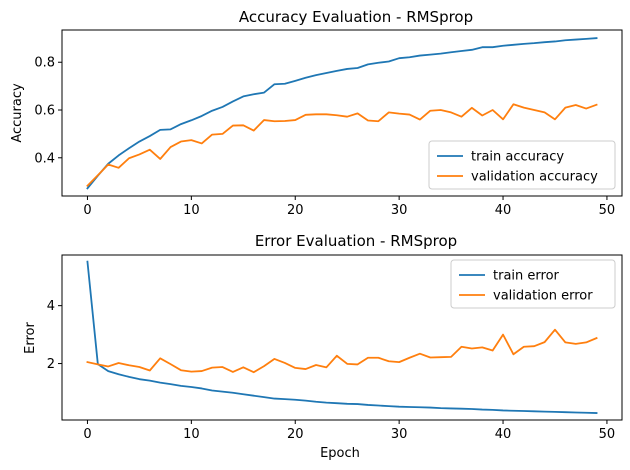  What do you see at coordinates (534, 177) in the screenshot?
I see `legend-label: validation accuracy` at bounding box center [534, 177].